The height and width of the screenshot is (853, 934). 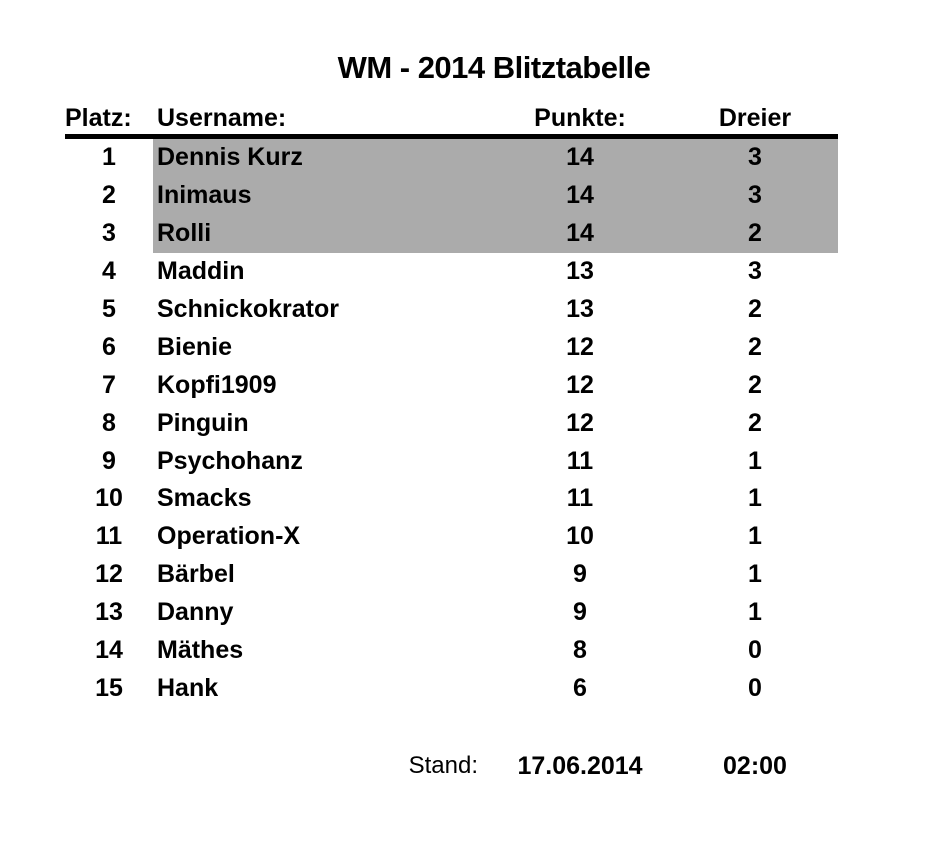 What do you see at coordinates (195, 346) in the screenshot?
I see `cell-username: Bienie` at bounding box center [195, 346].